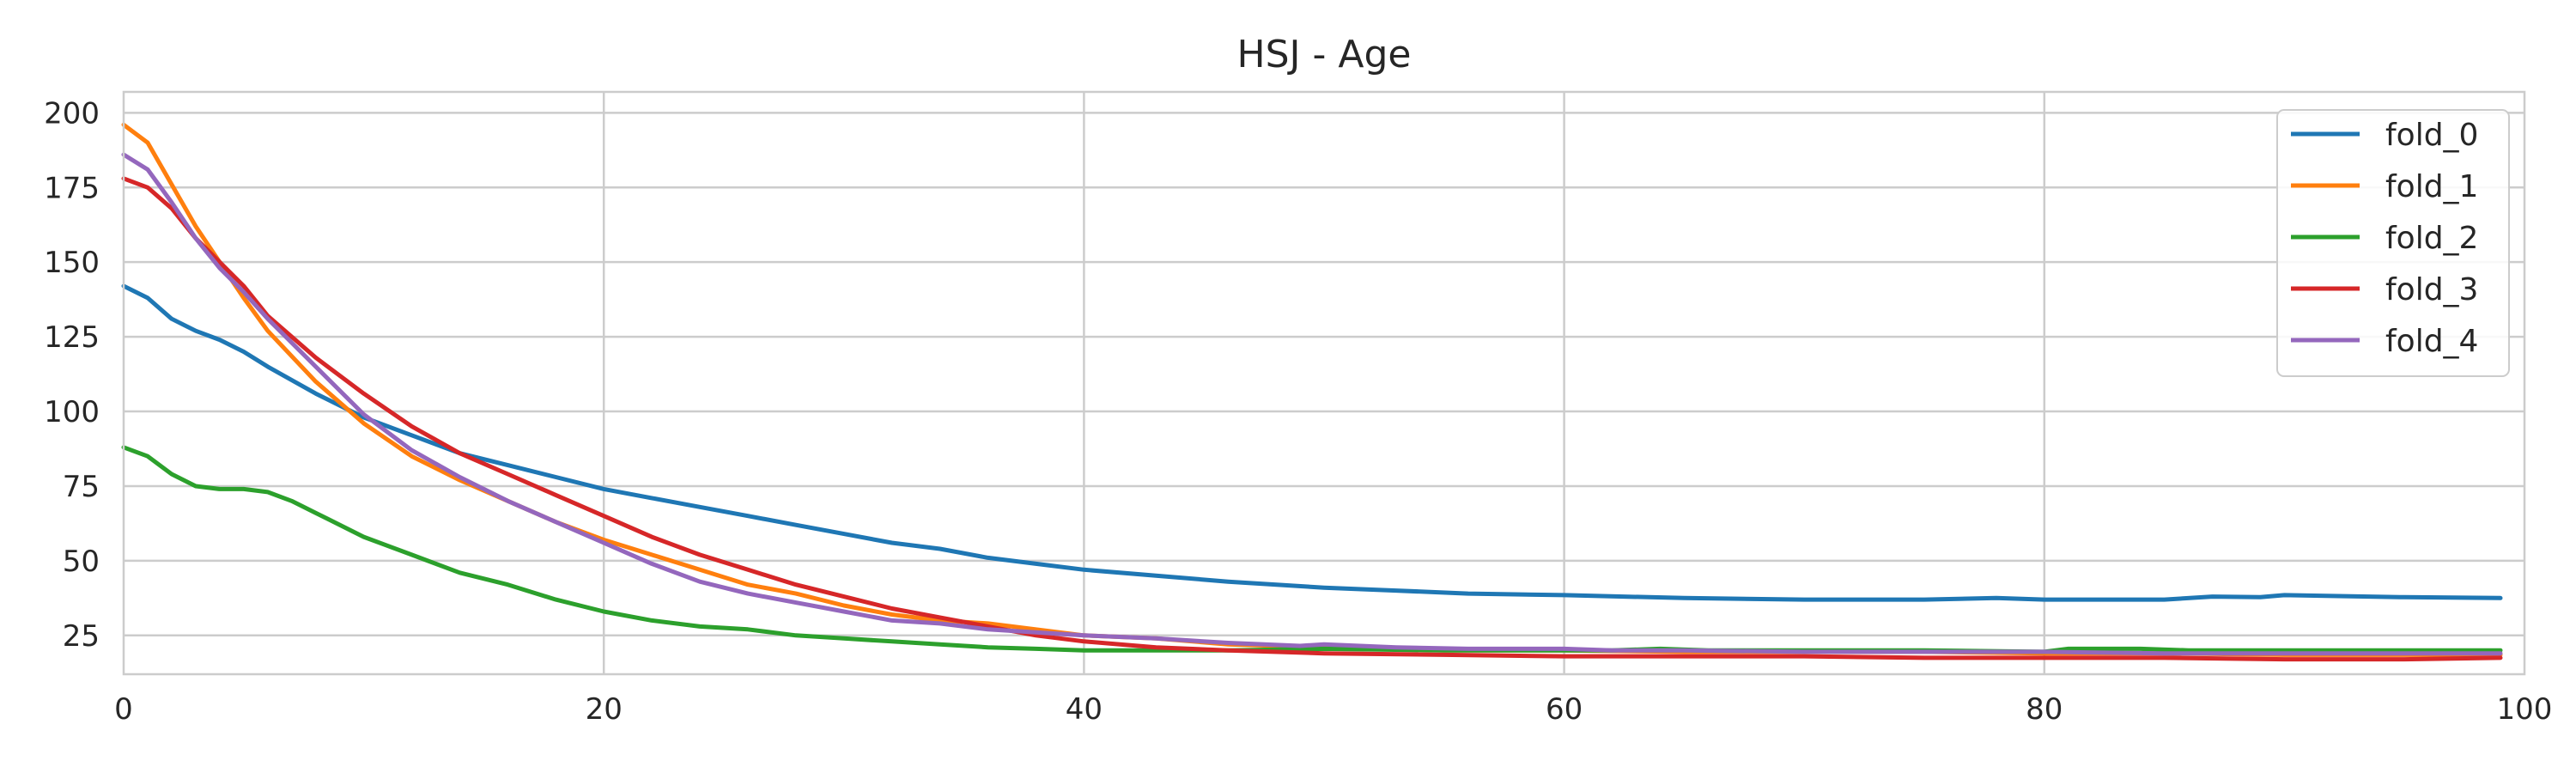  Describe the element at coordinates (72, 188) in the screenshot. I see `y-tick-label: 175` at that location.